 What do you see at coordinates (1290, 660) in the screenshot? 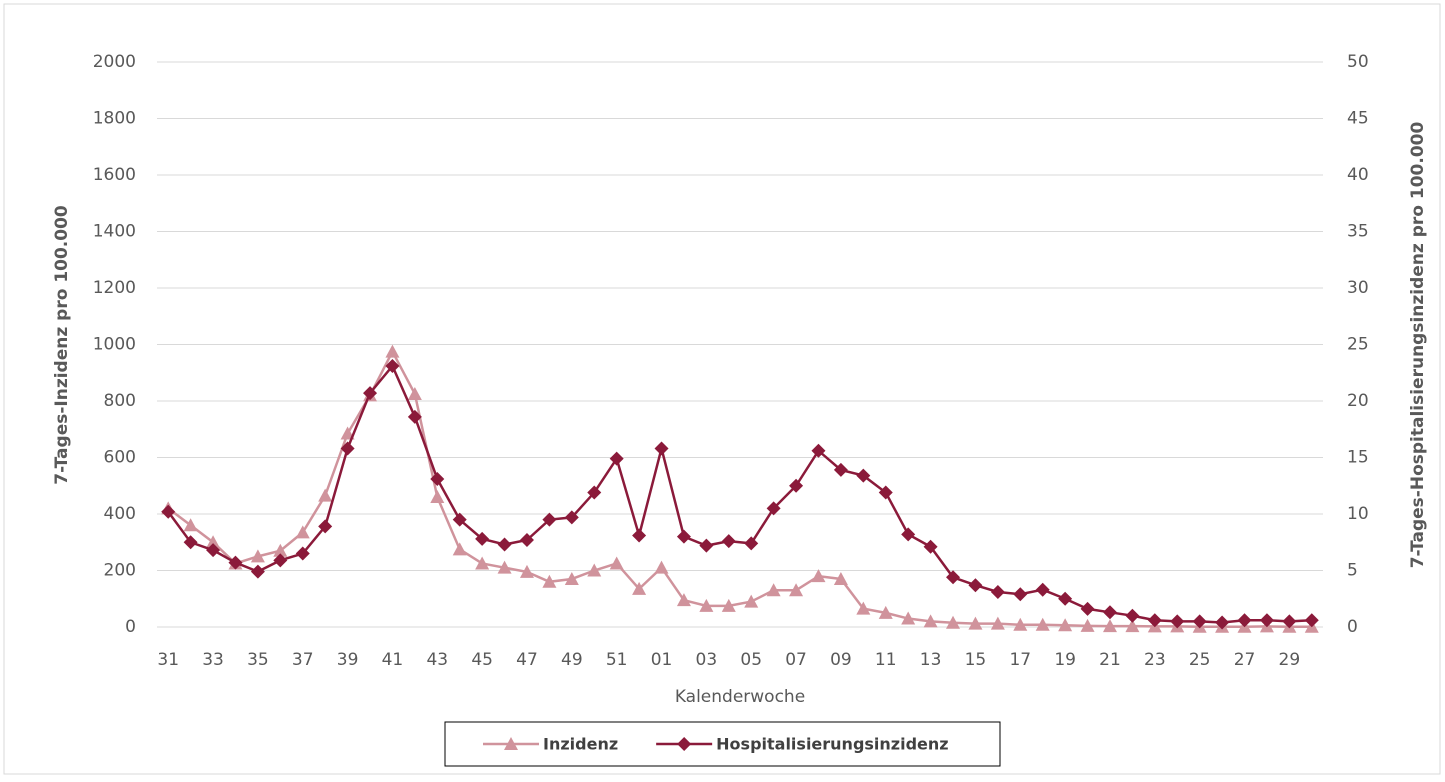
I see `x-tick-label: 29` at bounding box center [1290, 660].